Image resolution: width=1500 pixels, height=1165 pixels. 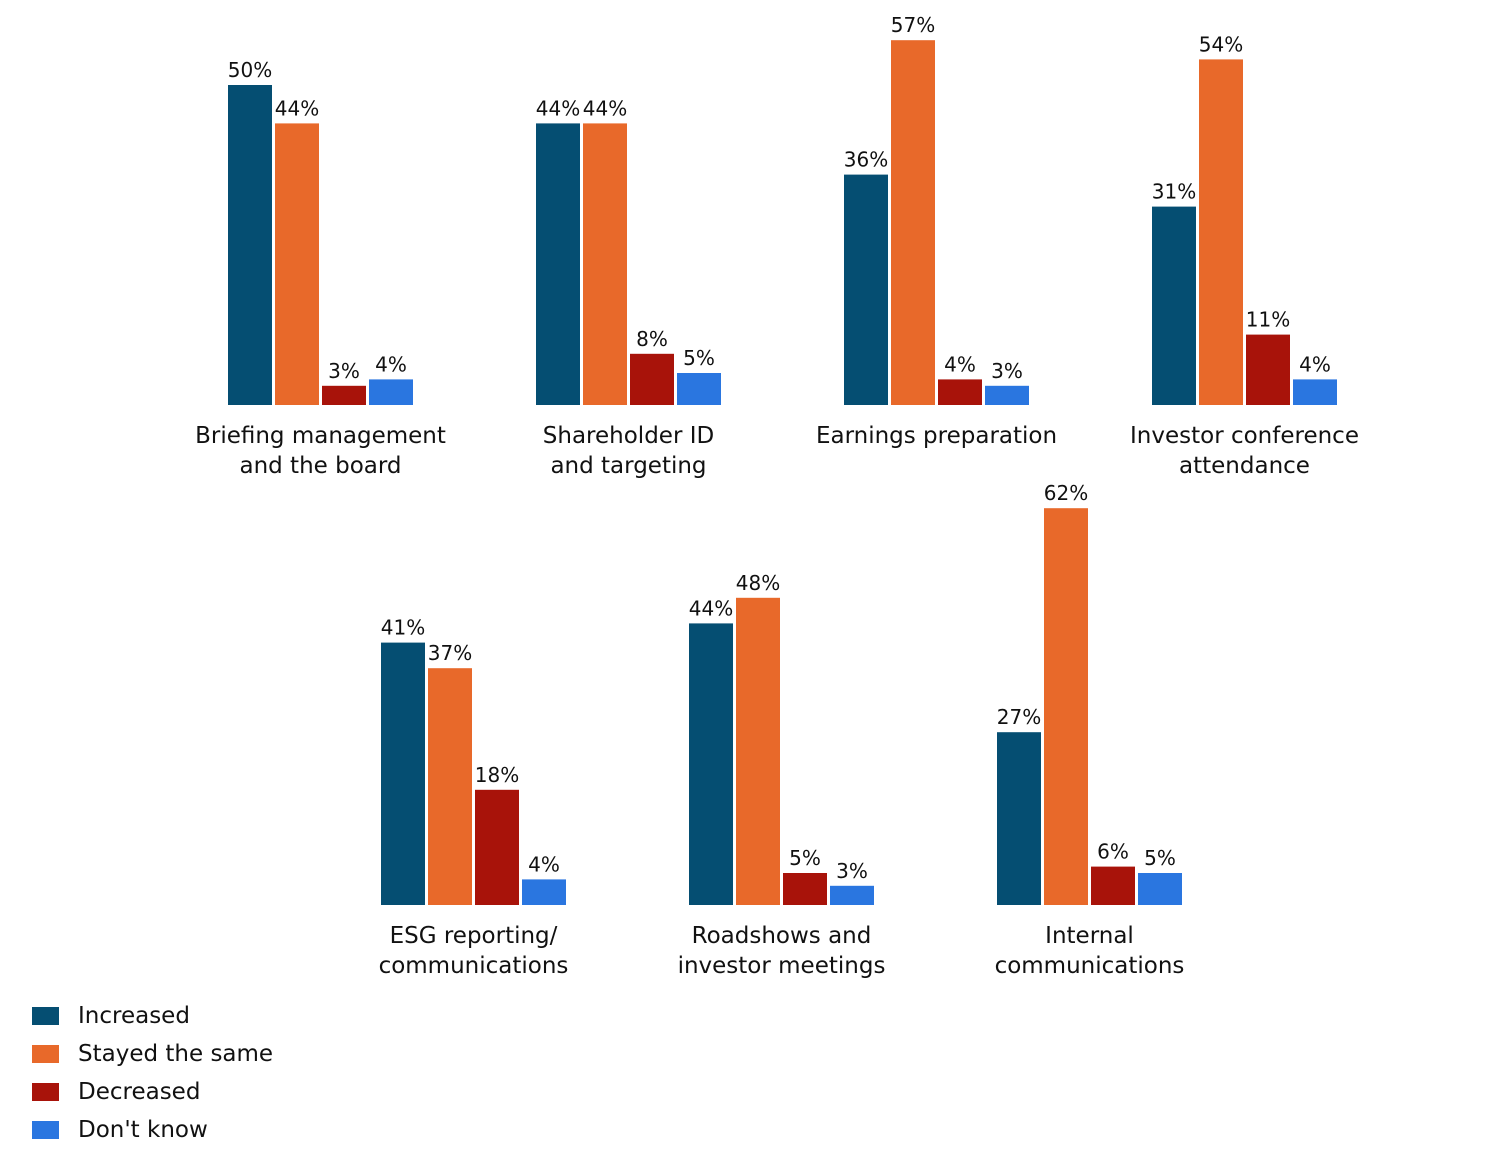 What do you see at coordinates (1090, 730) in the screenshot?
I see `chart-panel: 27% 62% 6% 5% Internal communications` at bounding box center [1090, 730].